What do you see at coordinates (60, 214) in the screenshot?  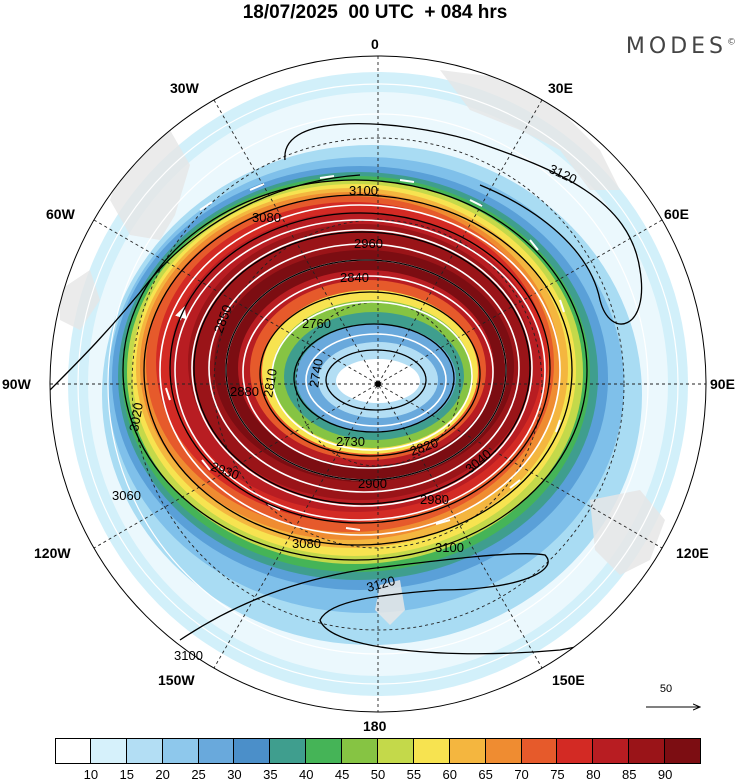 I see `lon-label-60w: 60W` at bounding box center [60, 214].